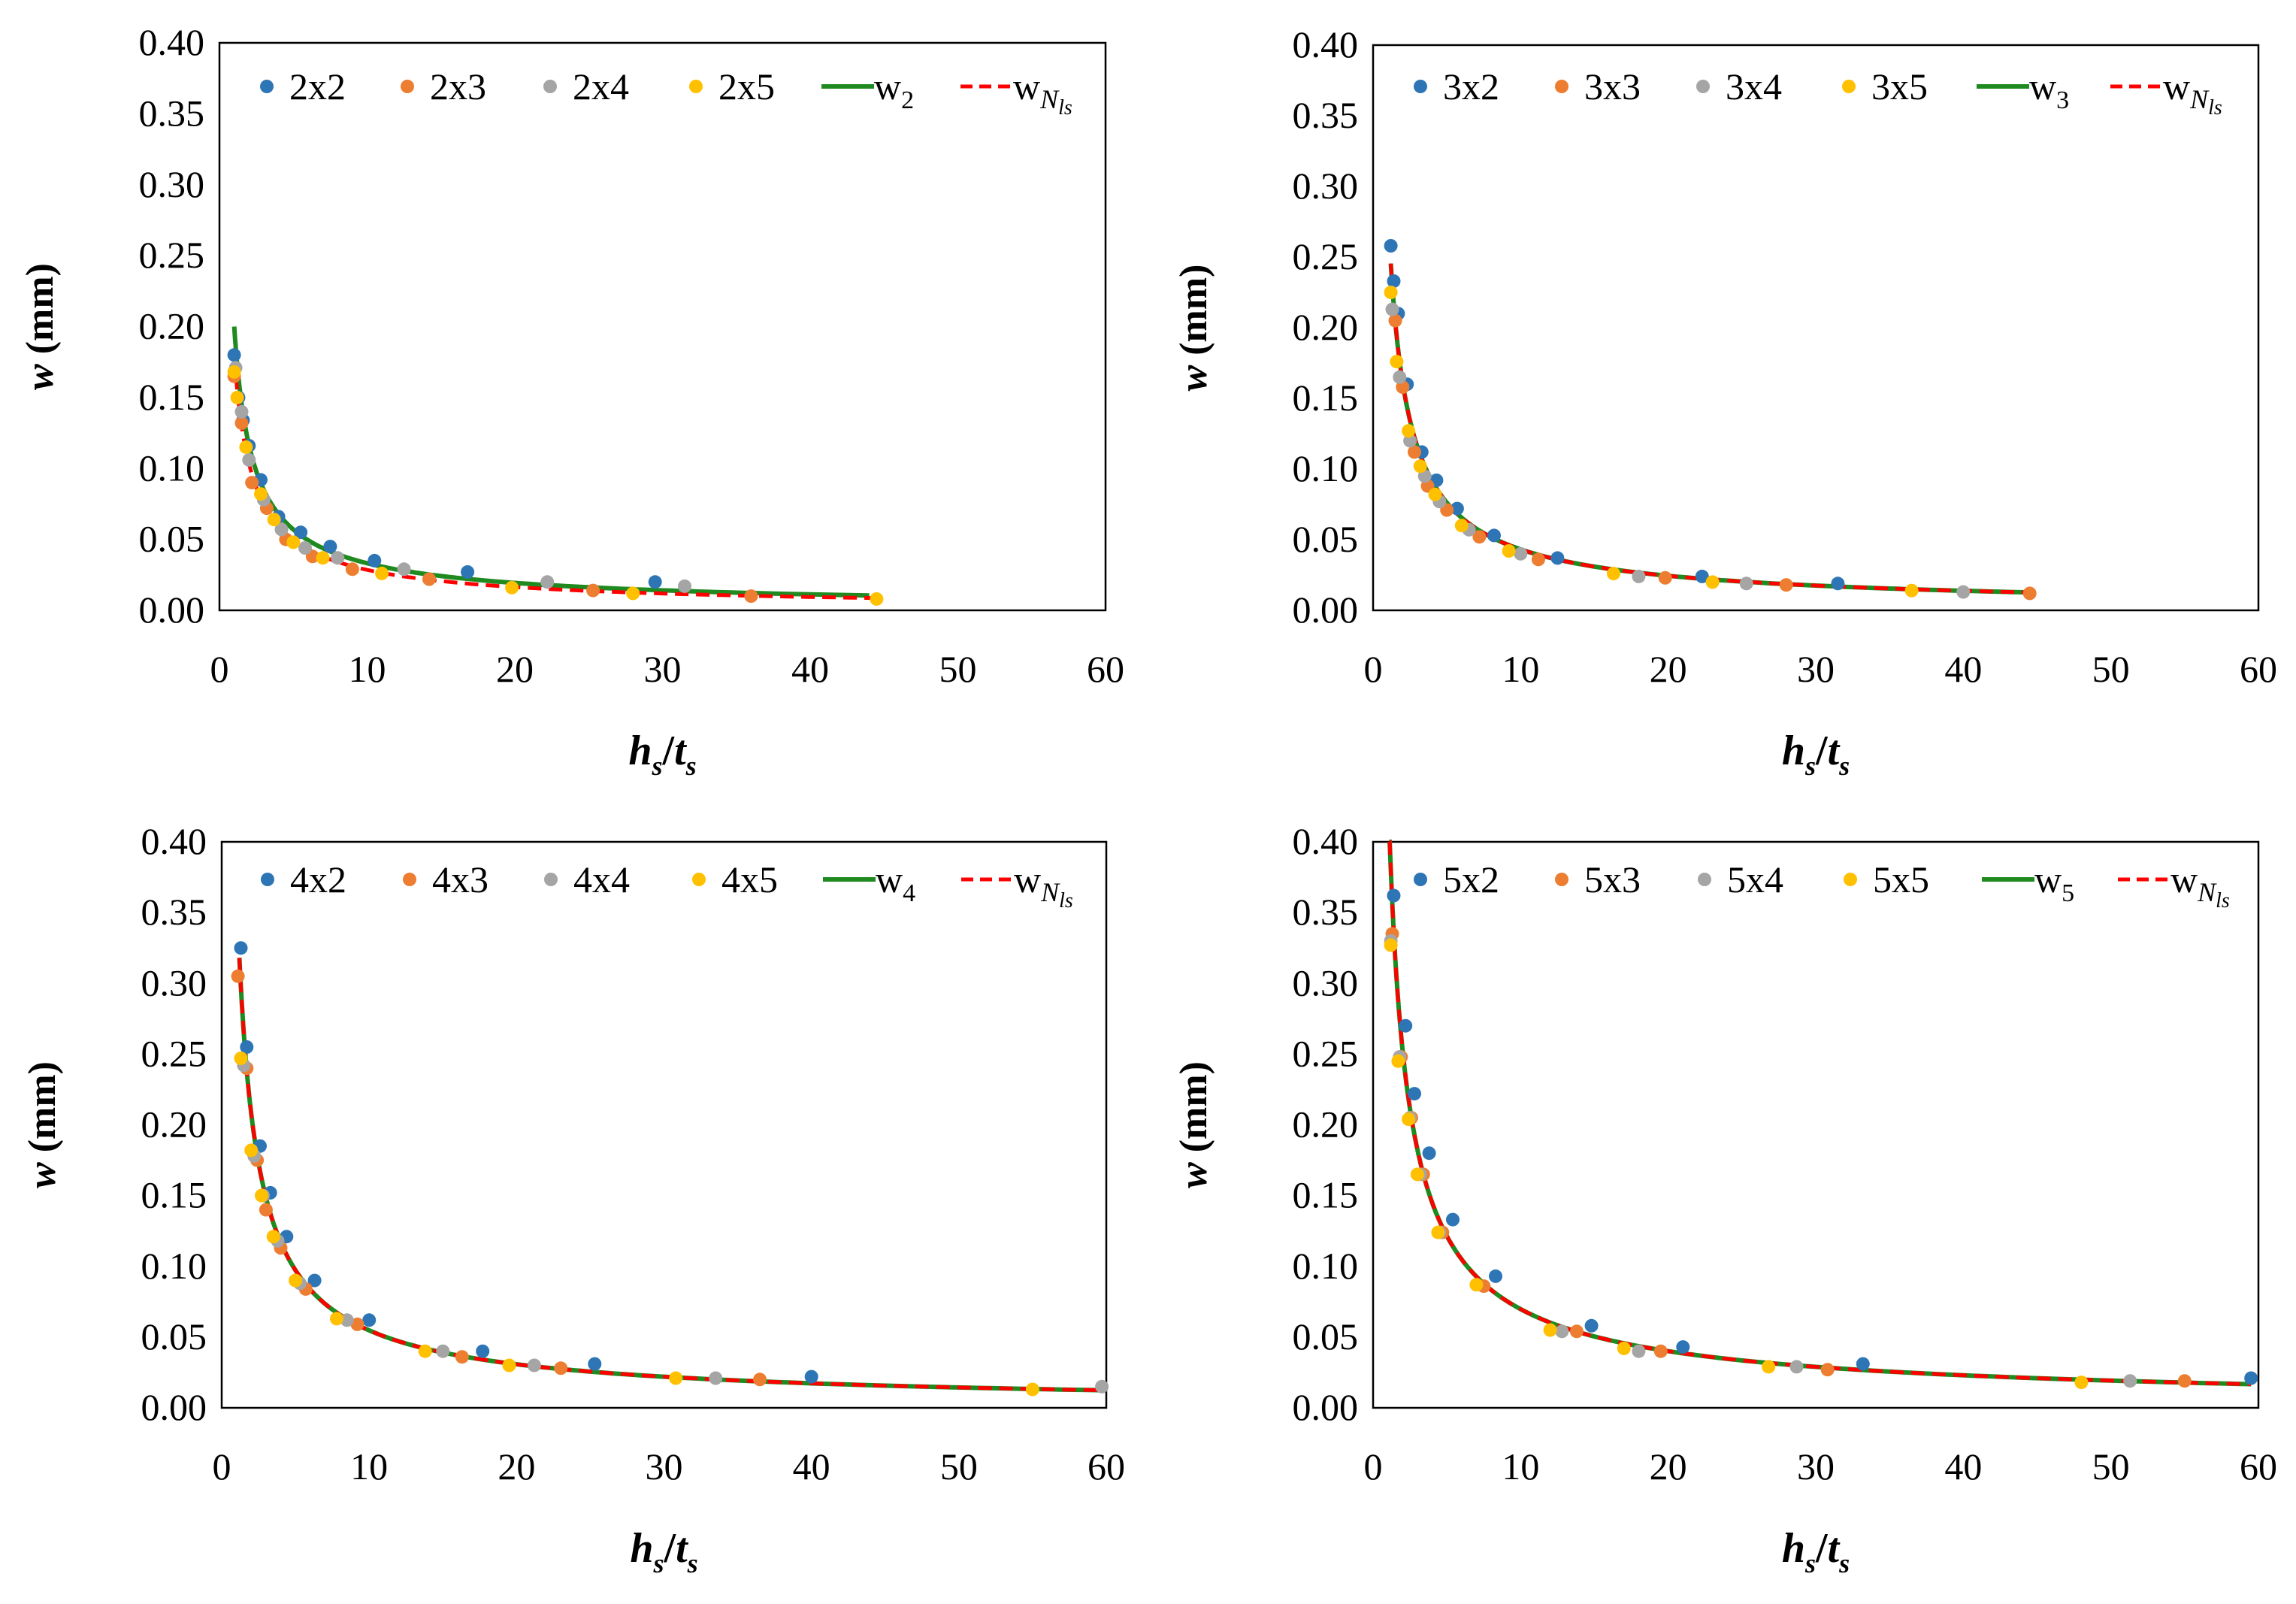 This screenshot has height=1604, width=2296. Describe the element at coordinates (40, 377) in the screenshot. I see `y-axis-title-w: w` at that location.